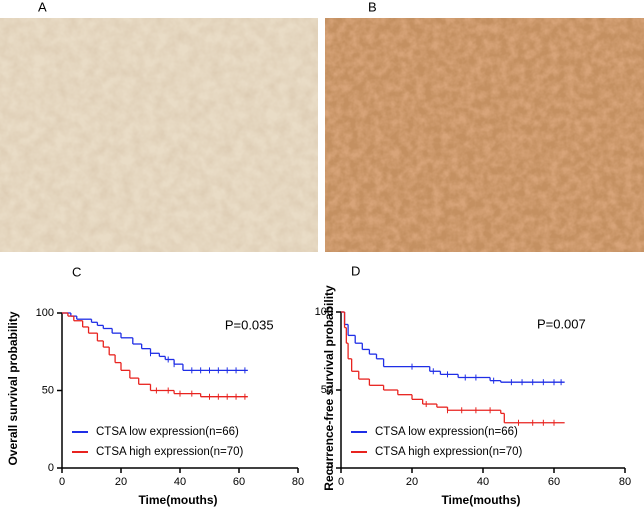 The width and height of the screenshot is (644, 525). I want to click on y-axis-label: Recurrence-free survival probability, so click(329, 388).